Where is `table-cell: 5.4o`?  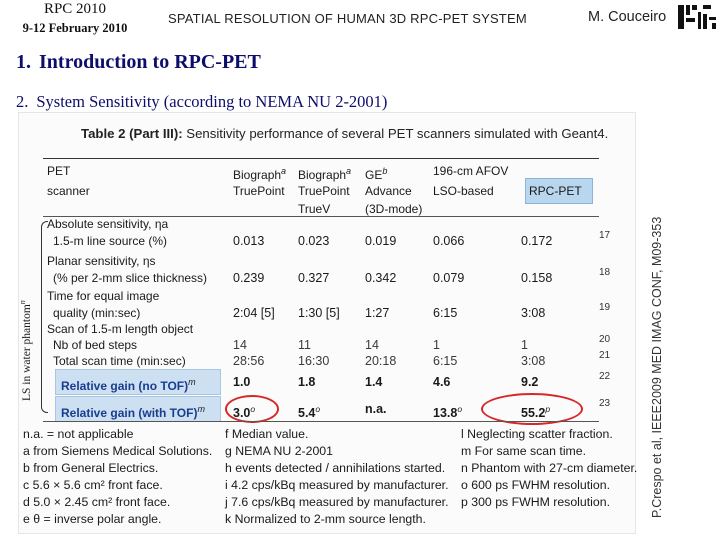 table-cell: 5.4o is located at coordinates (309, 412).